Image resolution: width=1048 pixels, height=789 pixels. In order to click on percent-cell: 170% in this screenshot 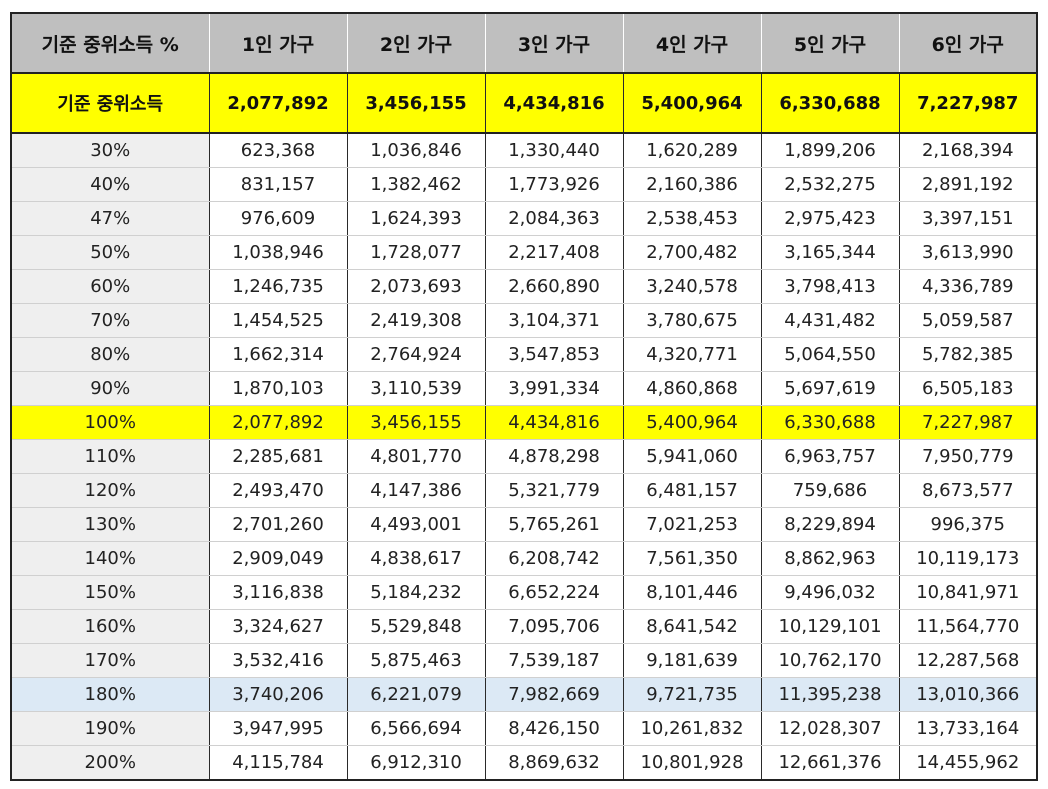, I will do `click(110, 660)`.